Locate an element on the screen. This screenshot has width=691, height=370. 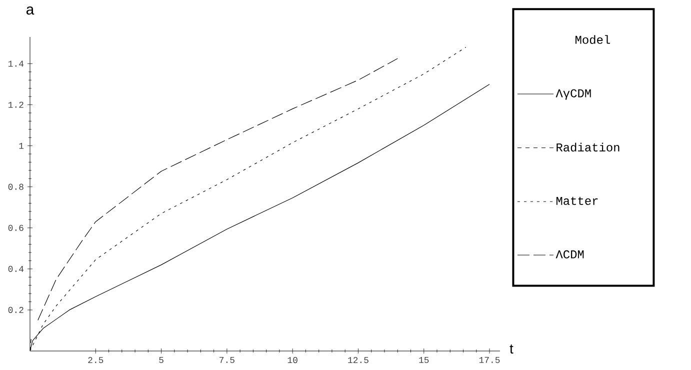
legend-label: ΛCDM is located at coordinates (570, 254).